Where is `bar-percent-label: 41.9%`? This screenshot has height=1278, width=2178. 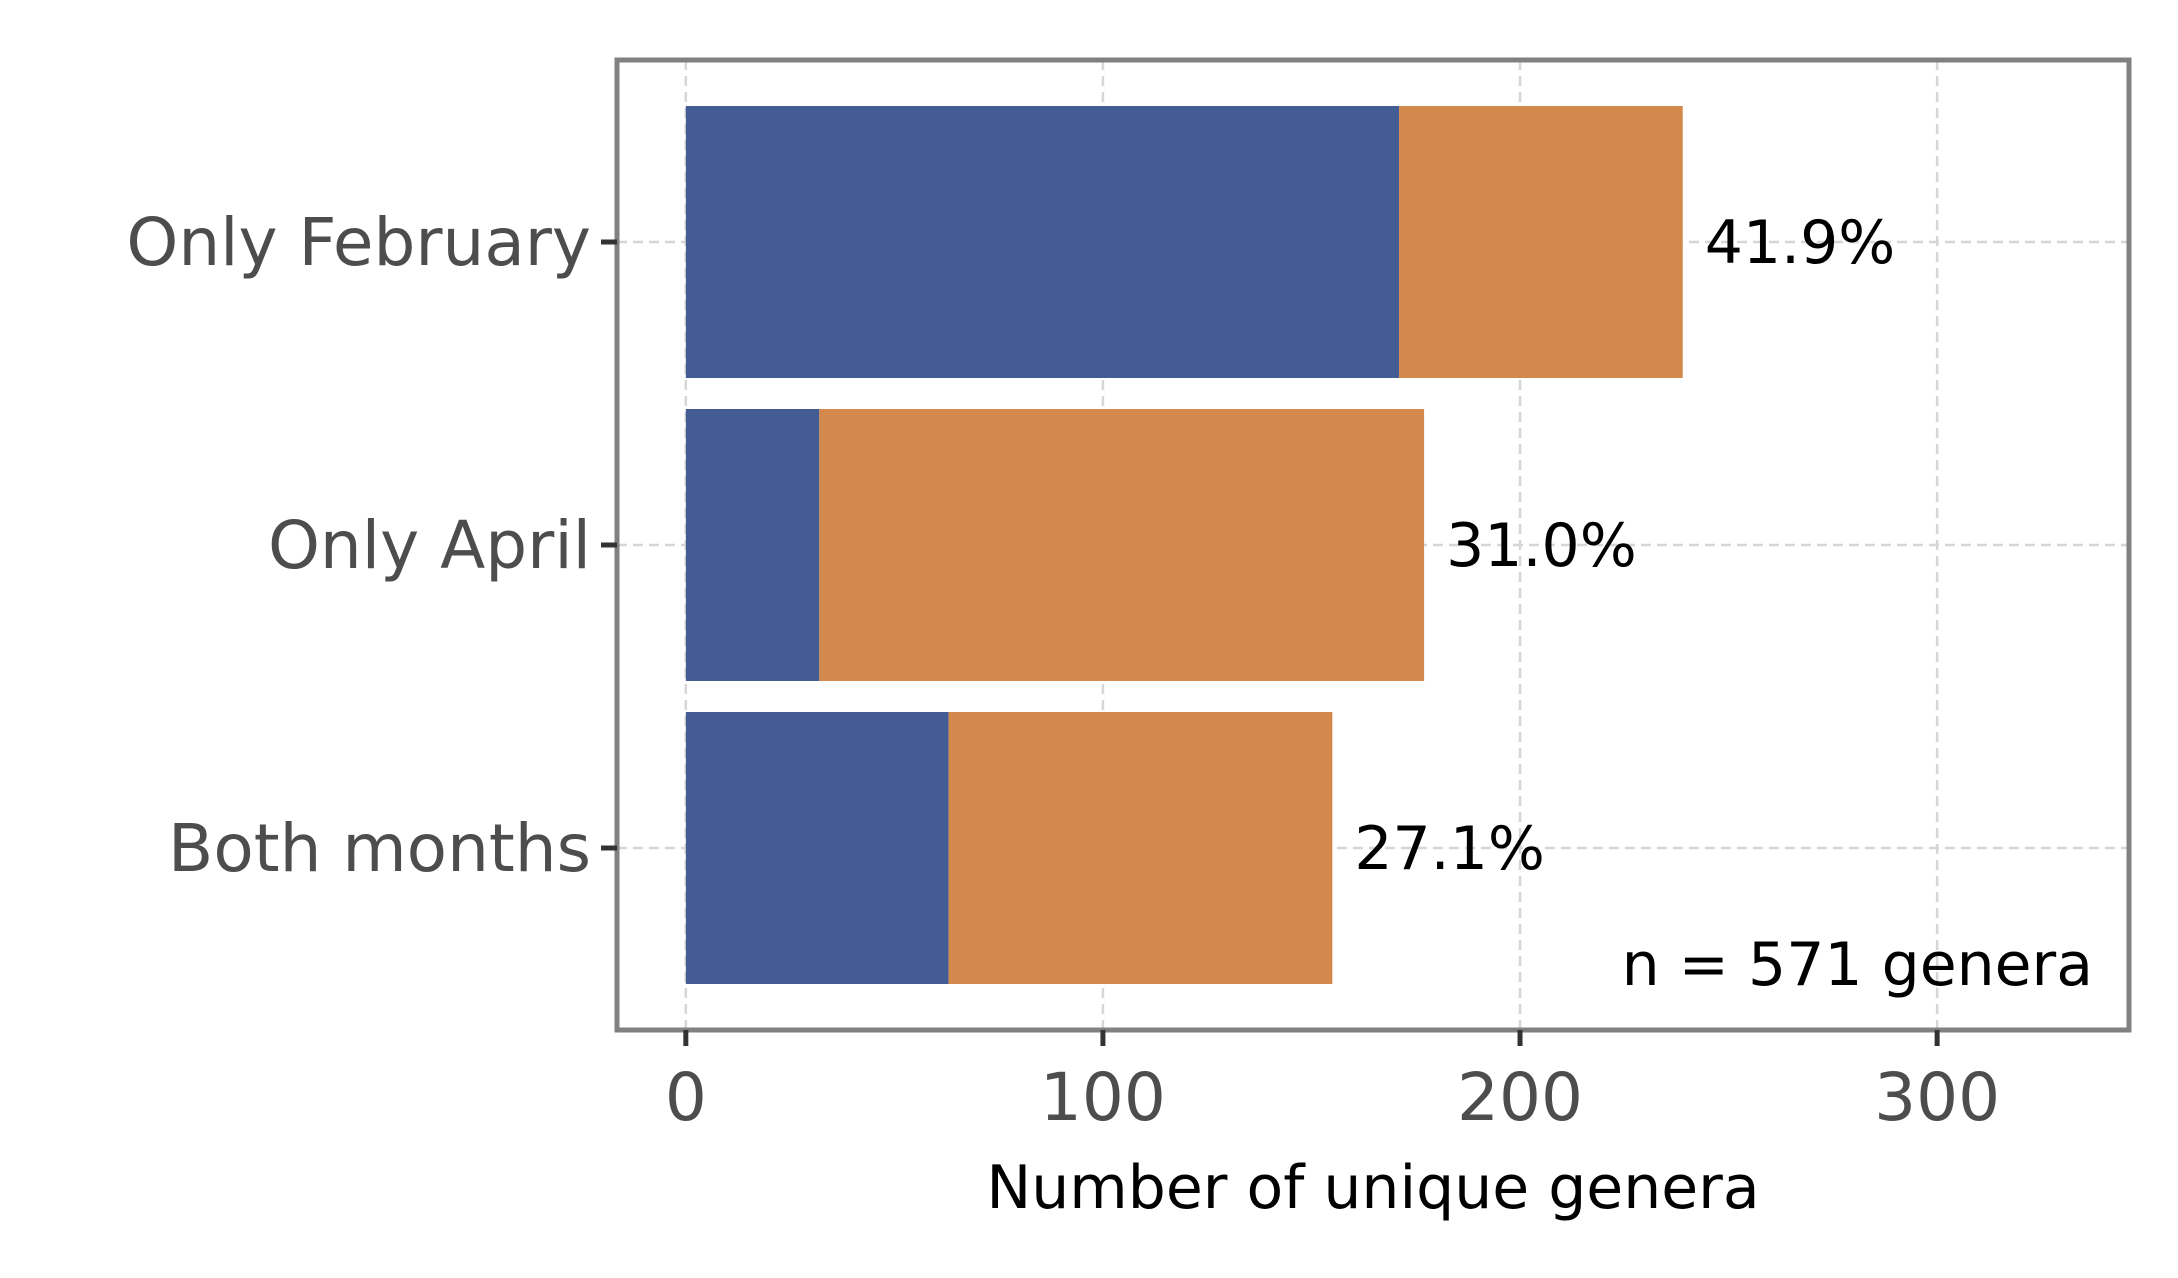
bar-percent-label: 41.9% is located at coordinates (1800, 243).